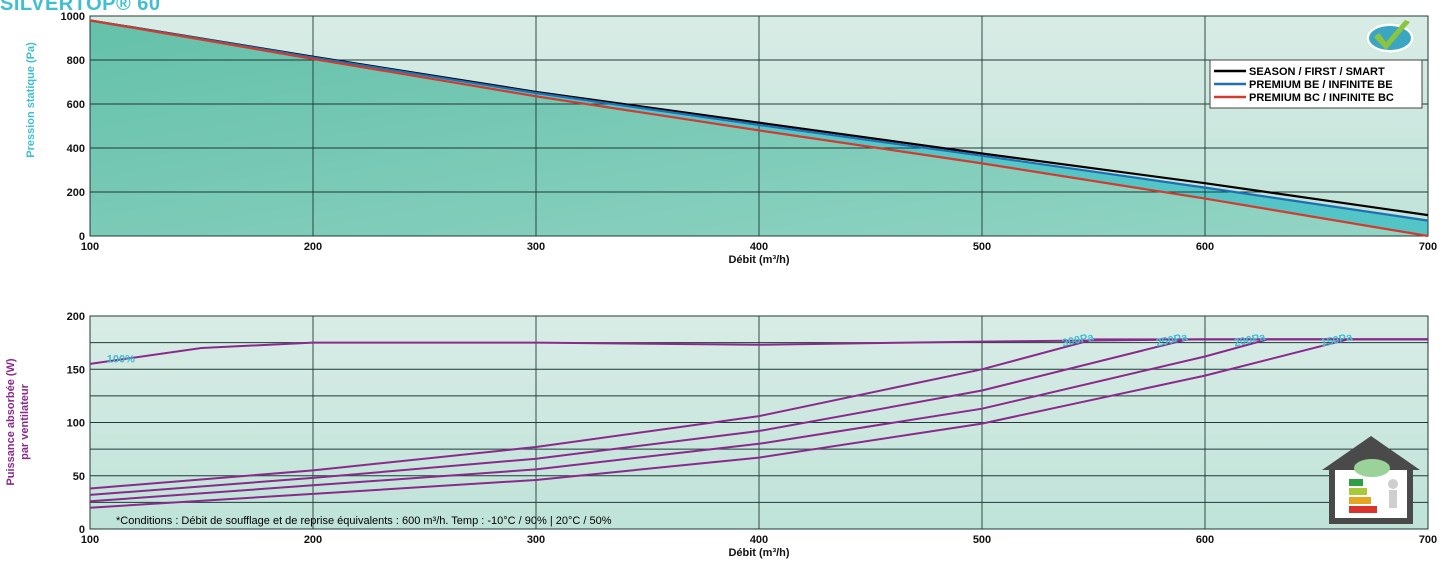 The width and height of the screenshot is (1442, 563). Describe the element at coordinates (31, 100) in the screenshot. I see `y-axis-title: Pression statique (Pa)` at that location.